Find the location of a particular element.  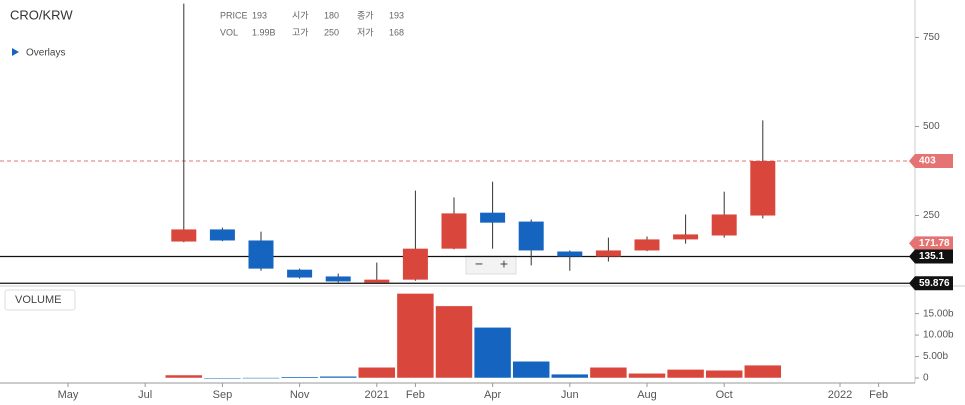

zoom-out: − is located at coordinates (479, 264).